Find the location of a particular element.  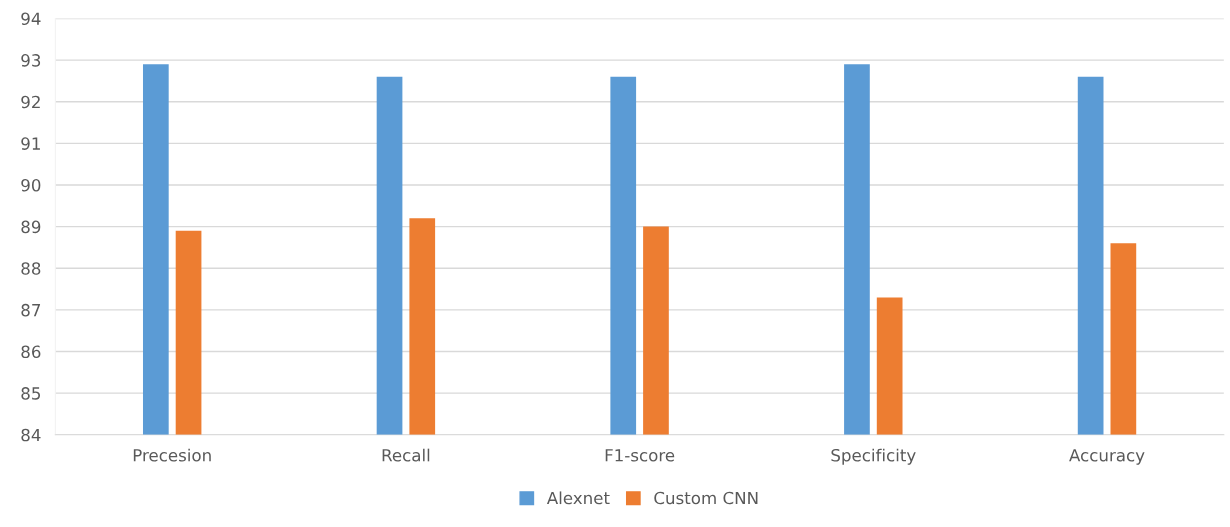

x-tick-label: Specificity is located at coordinates (873, 456).